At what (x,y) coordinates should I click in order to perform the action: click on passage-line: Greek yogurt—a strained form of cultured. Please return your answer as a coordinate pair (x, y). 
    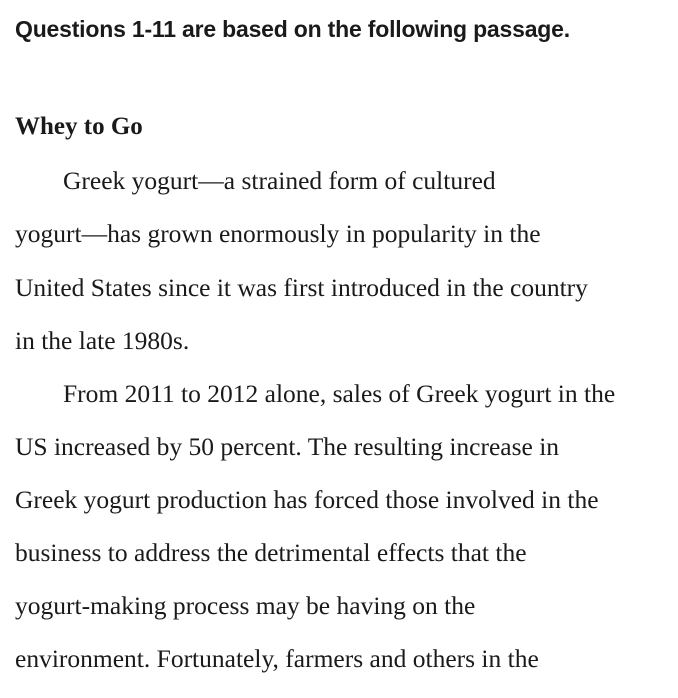
    Looking at the image, I should click on (279, 180).